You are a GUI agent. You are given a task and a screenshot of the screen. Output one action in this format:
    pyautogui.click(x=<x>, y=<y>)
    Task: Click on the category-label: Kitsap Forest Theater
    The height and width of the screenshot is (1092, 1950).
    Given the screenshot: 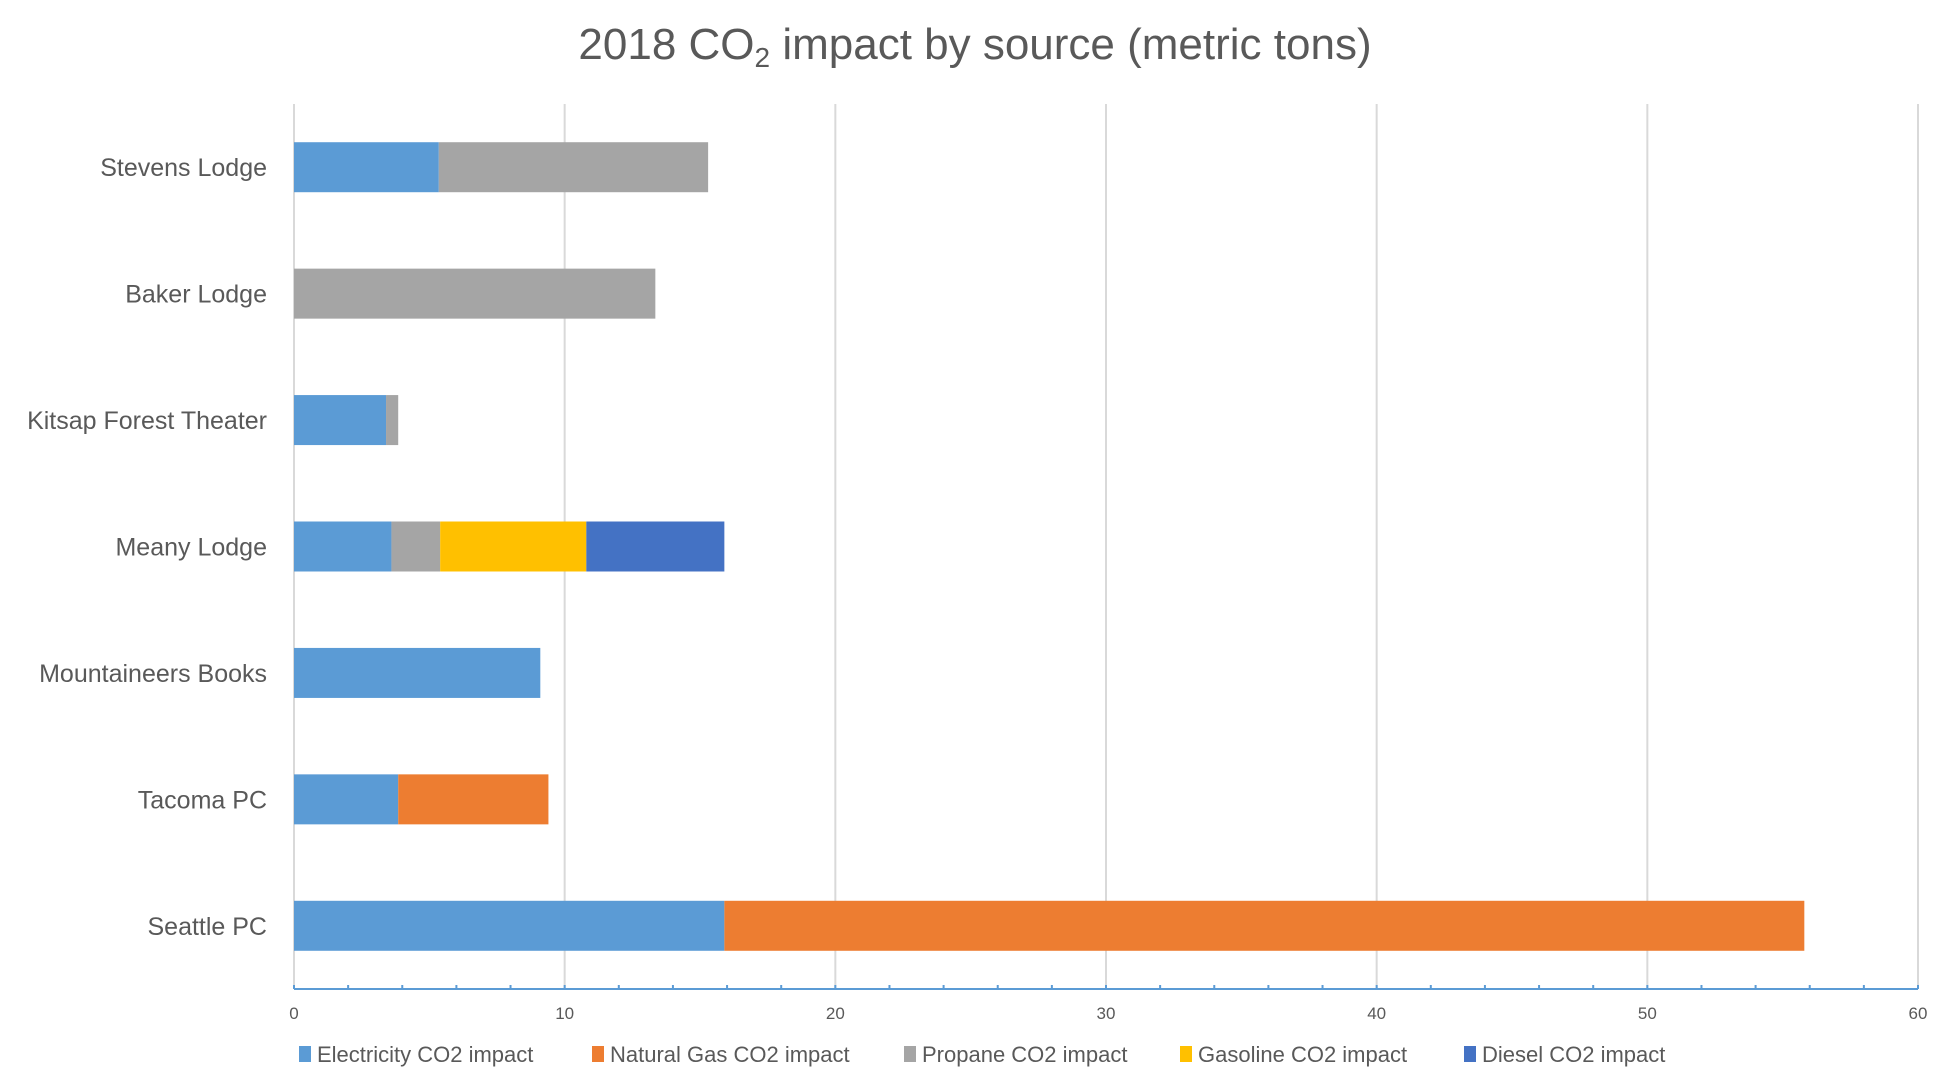 What is the action you would take?
    pyautogui.click(x=147, y=421)
    